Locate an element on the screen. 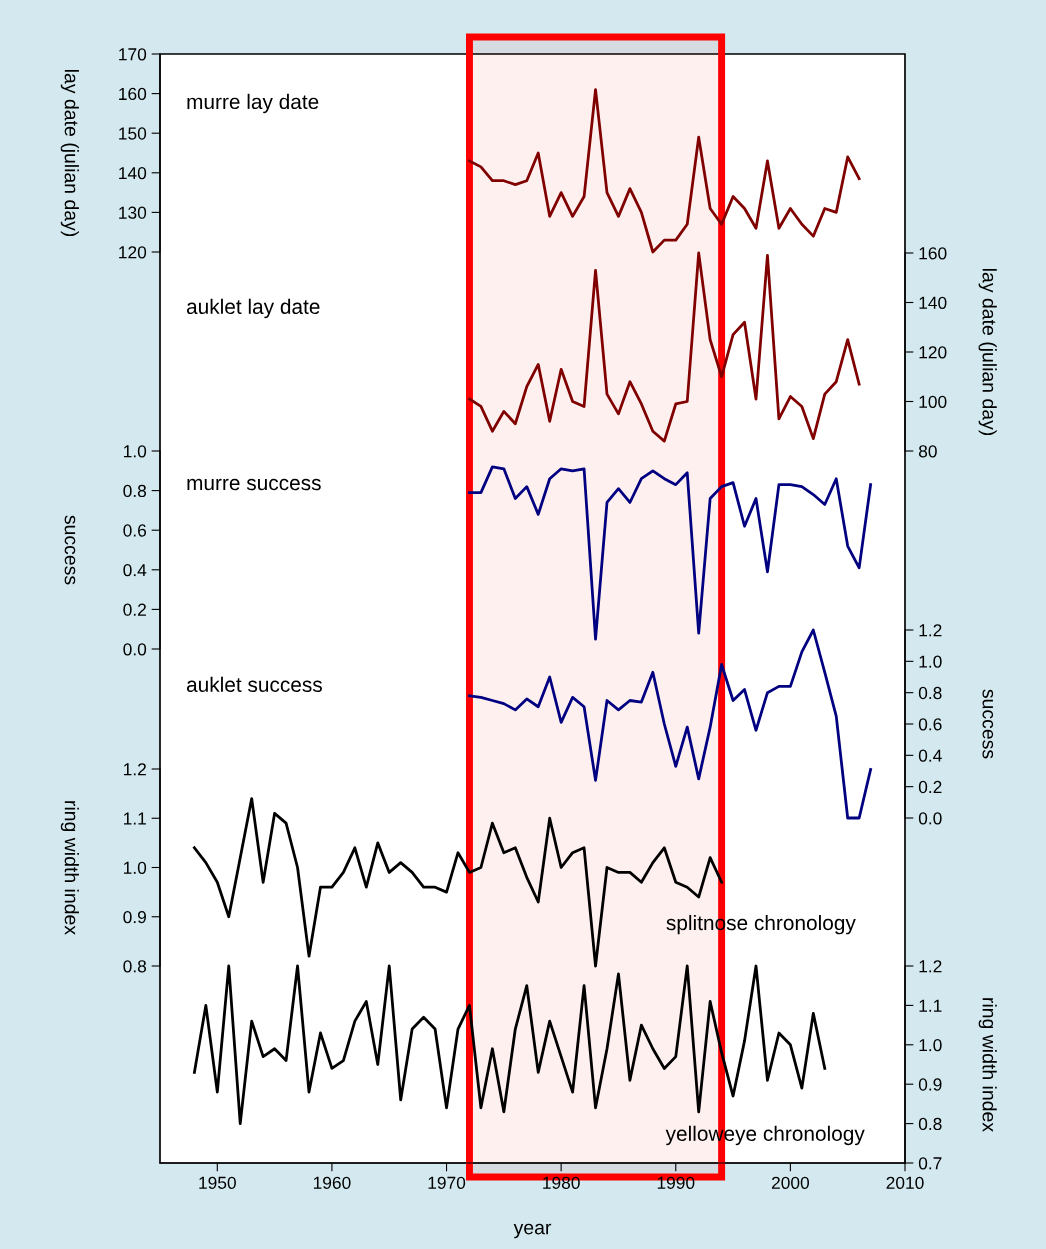 The width and height of the screenshot is (1046, 1249). annotation: auklet lay date is located at coordinates (253, 308).